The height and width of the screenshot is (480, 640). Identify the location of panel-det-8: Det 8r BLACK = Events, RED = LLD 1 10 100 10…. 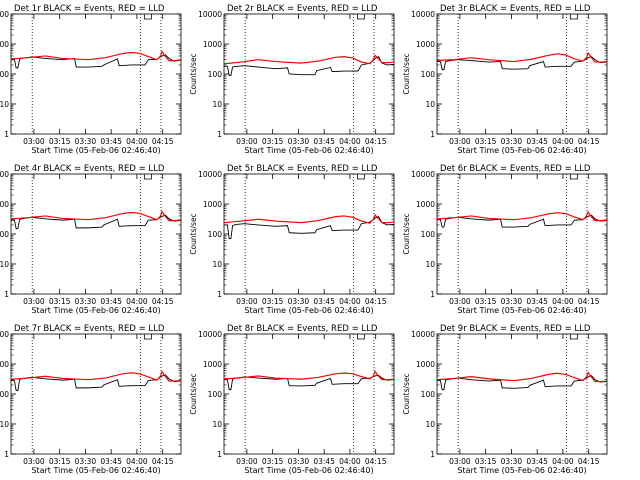
(292, 399).